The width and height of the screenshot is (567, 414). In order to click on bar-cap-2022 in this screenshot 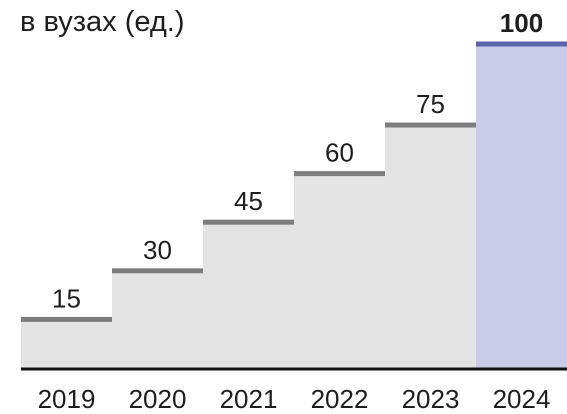, I will do `click(339, 174)`.